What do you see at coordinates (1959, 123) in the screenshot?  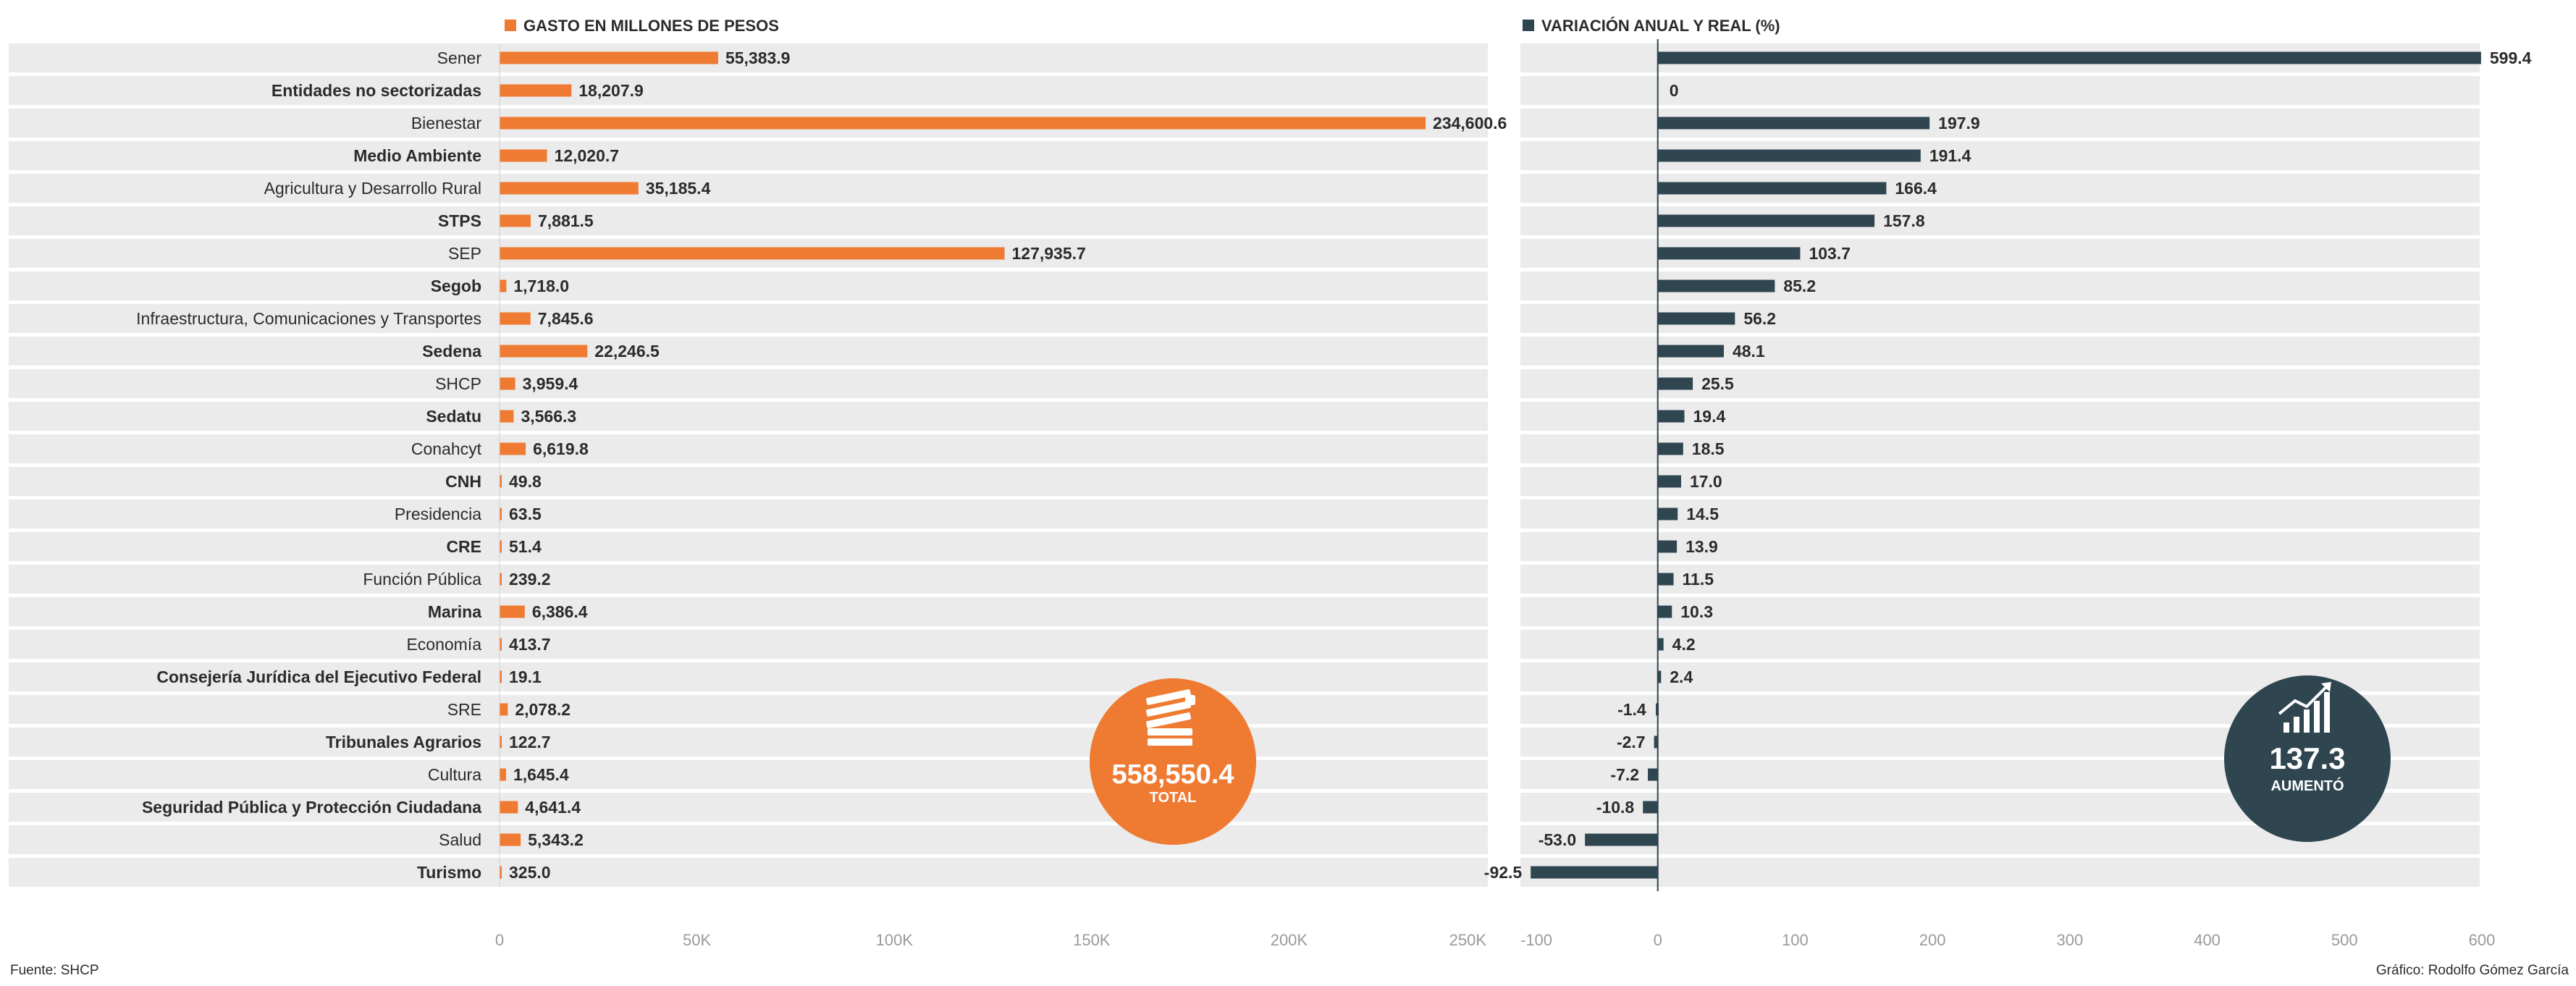 I see `variation-value-label: 197.9` at bounding box center [1959, 123].